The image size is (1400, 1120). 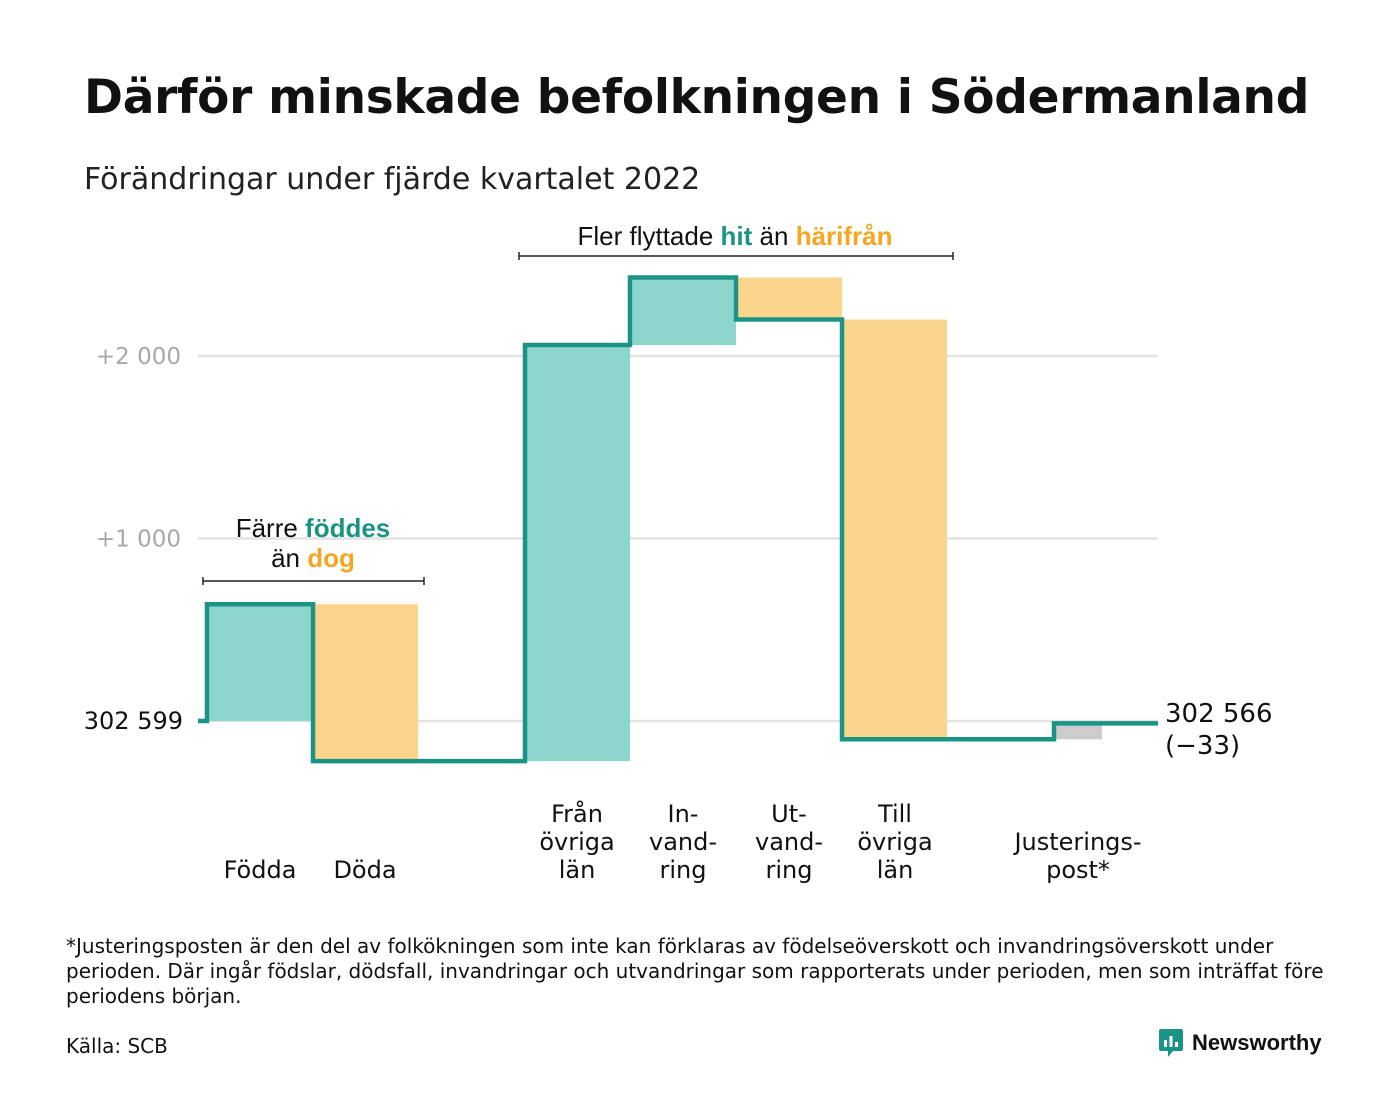 I want to click on chart-subtitle: Förändringar under fjärde kvartalet 2022, so click(x=392, y=179).